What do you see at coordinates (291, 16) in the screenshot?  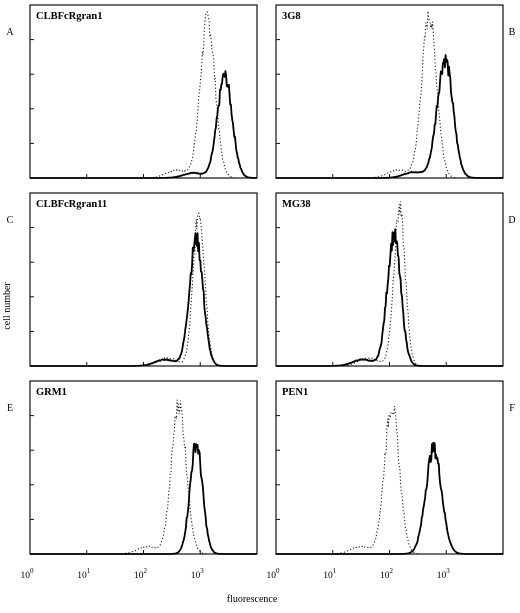 I see `panel-title: 3G8` at bounding box center [291, 16].